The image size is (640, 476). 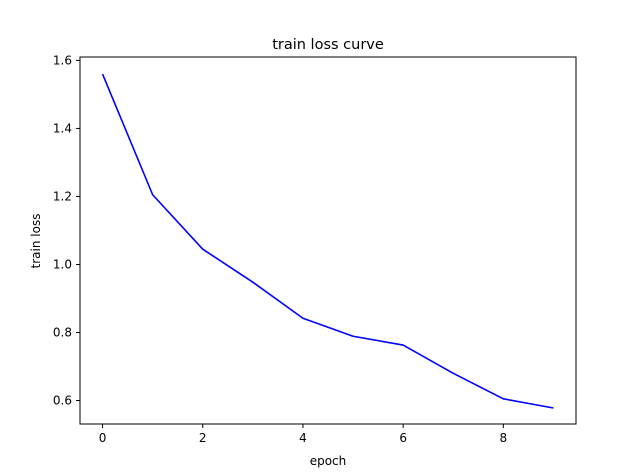 What do you see at coordinates (103, 438) in the screenshot?
I see `x-tick-label: 0` at bounding box center [103, 438].